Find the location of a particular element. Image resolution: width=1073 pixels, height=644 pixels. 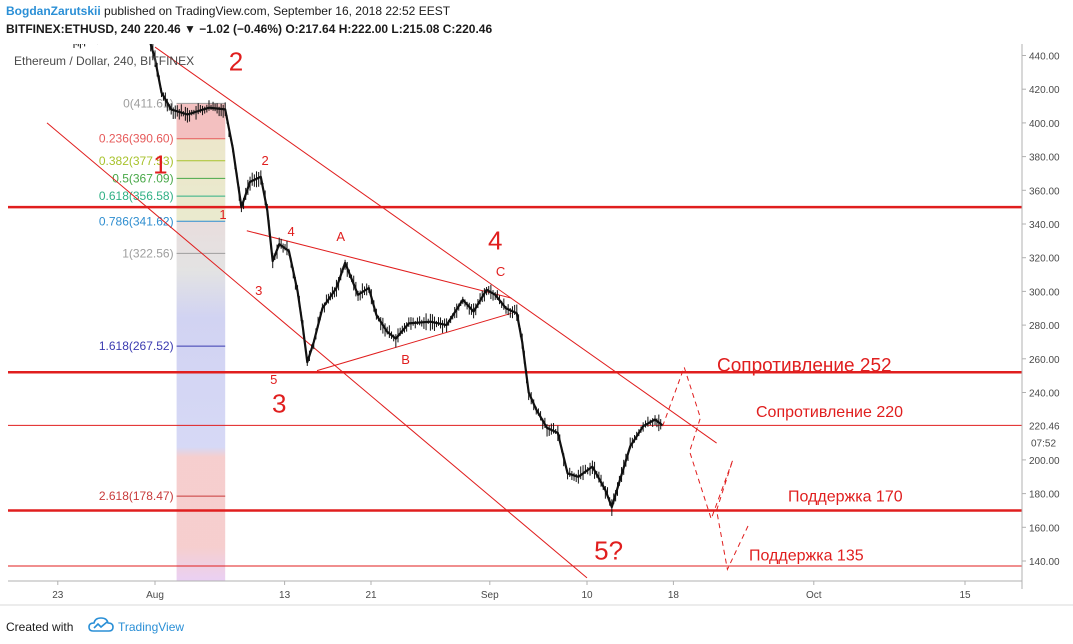

fib-level-label: 2.618(178.47) is located at coordinates (136, 496).